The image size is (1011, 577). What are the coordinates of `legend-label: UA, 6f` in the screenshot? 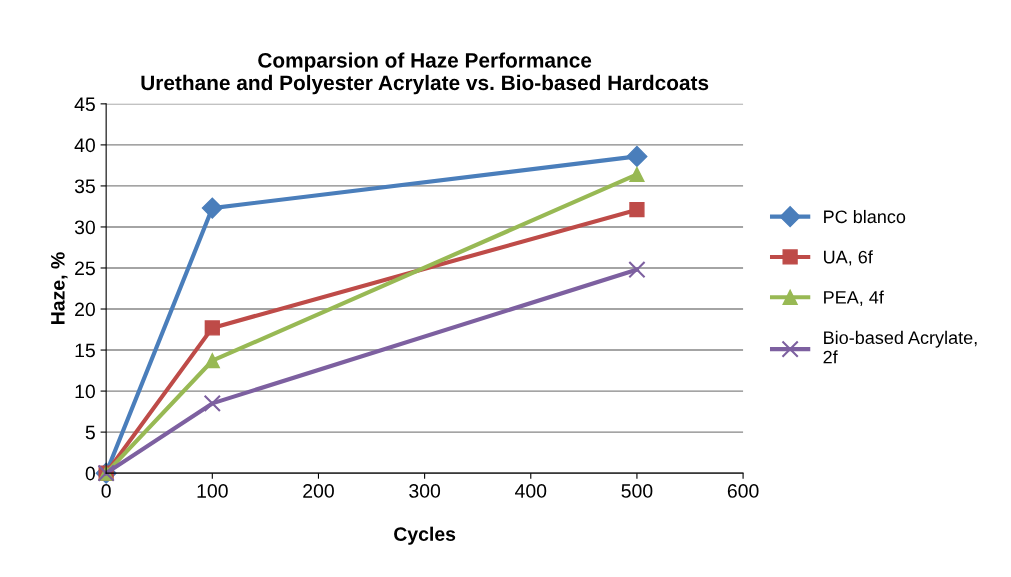 It's located at (848, 258).